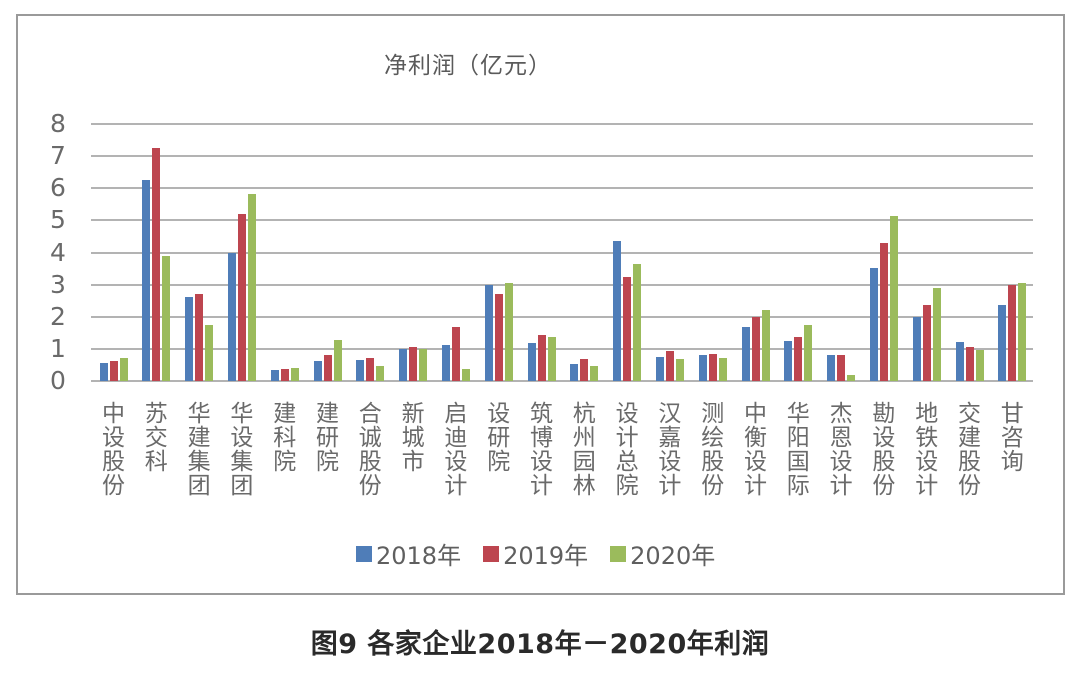 Image resolution: width=1080 pixels, height=679 pixels. What do you see at coordinates (242, 450) in the screenshot?
I see `category-label: 华 设 集 团` at bounding box center [242, 450].